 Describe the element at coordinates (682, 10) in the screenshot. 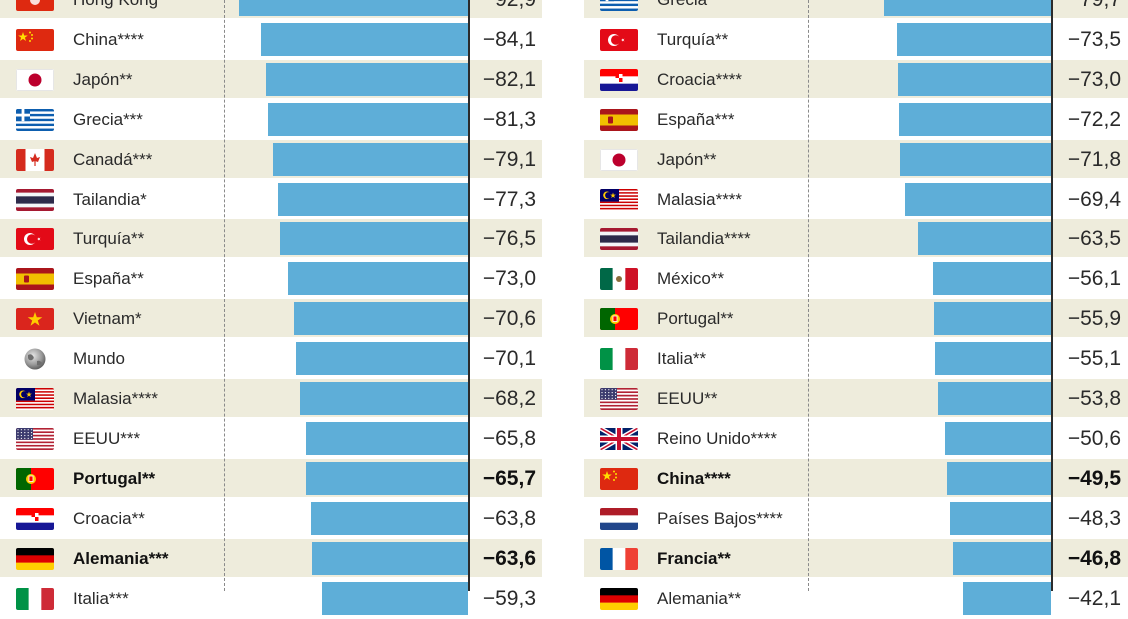

I see `category-label: Grecia` at that location.